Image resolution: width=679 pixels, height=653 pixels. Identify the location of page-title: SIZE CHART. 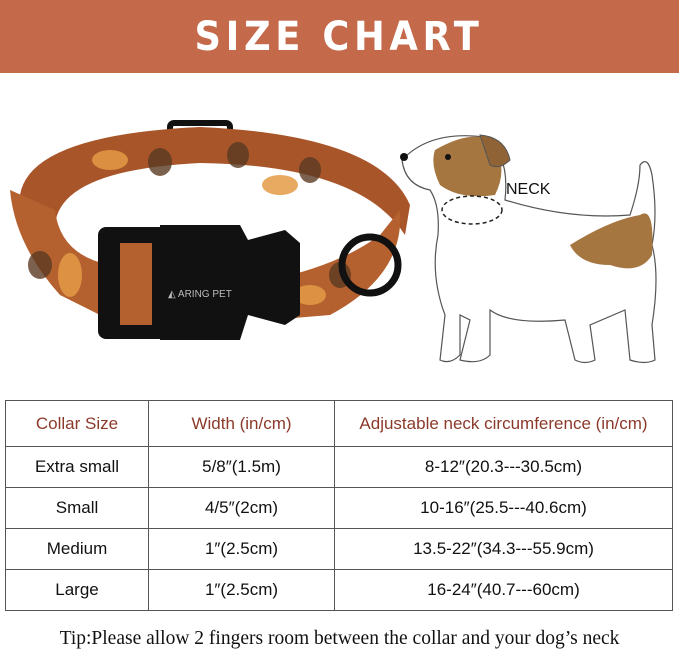
(339, 36).